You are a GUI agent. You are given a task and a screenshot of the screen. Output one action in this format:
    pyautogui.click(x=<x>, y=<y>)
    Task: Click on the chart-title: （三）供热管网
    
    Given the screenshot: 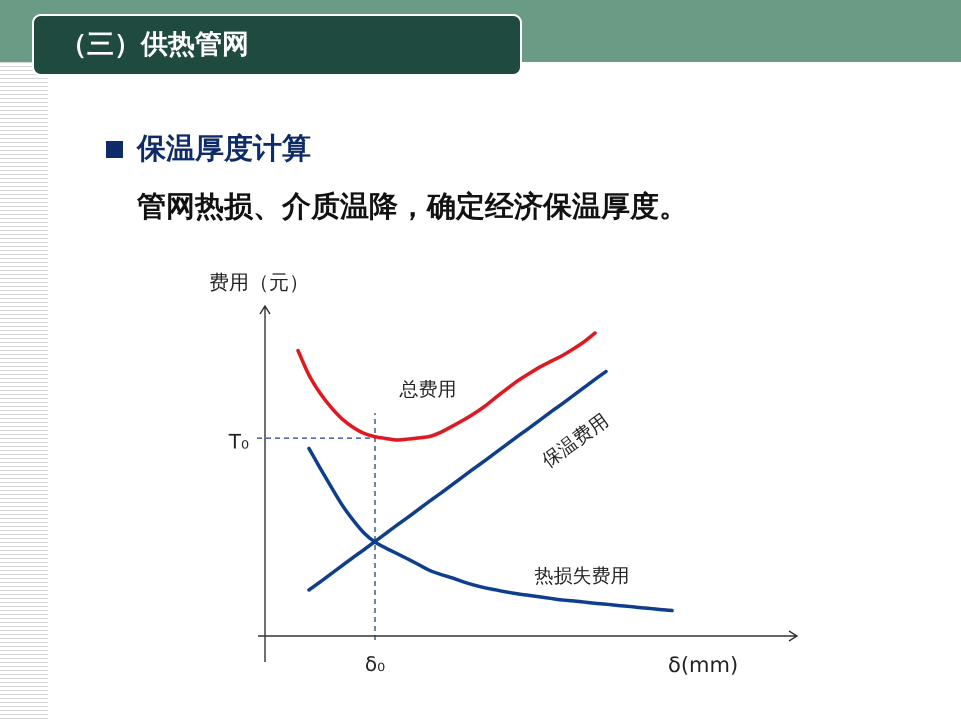 What is the action you would take?
    pyautogui.click(x=154, y=45)
    